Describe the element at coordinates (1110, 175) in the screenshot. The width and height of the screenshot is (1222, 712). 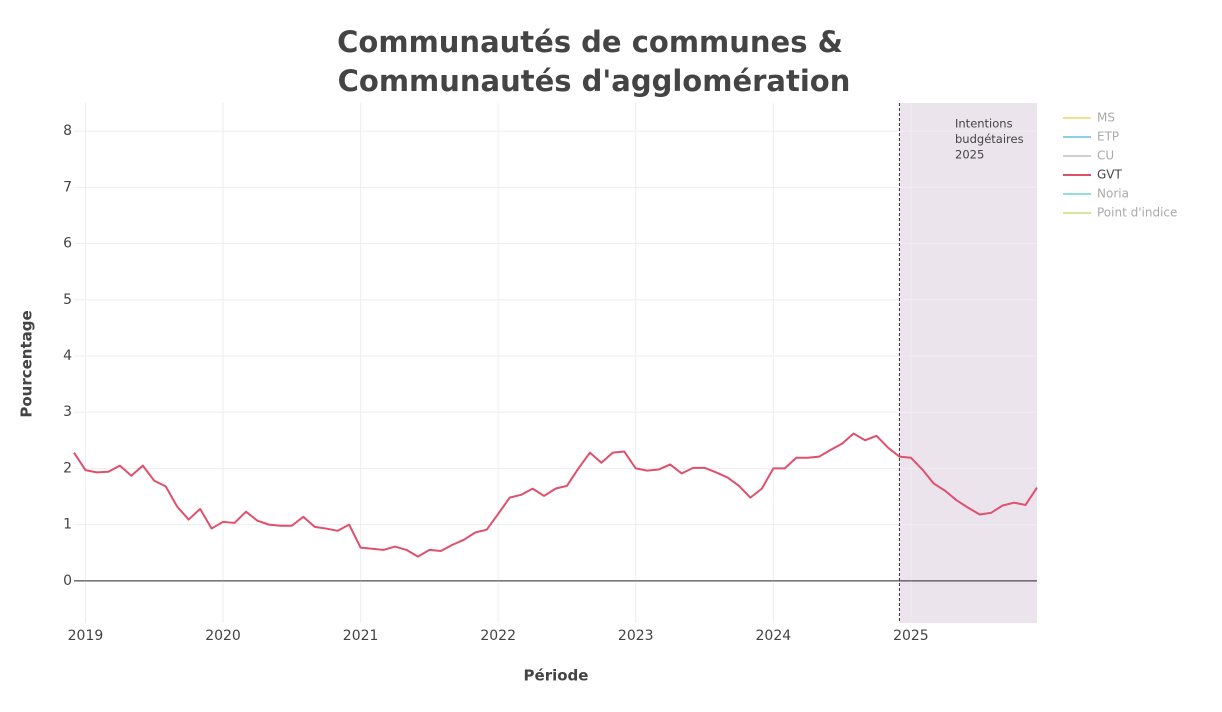
I see `legend-label: GVT` at that location.